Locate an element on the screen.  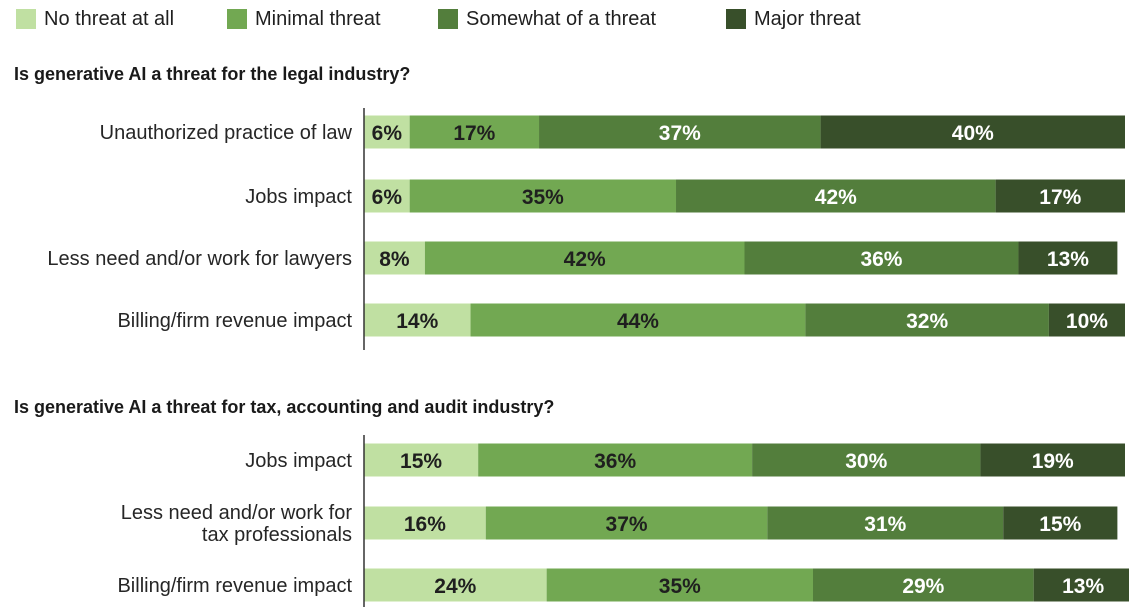
bar-value-label: 44% is located at coordinates (638, 321).